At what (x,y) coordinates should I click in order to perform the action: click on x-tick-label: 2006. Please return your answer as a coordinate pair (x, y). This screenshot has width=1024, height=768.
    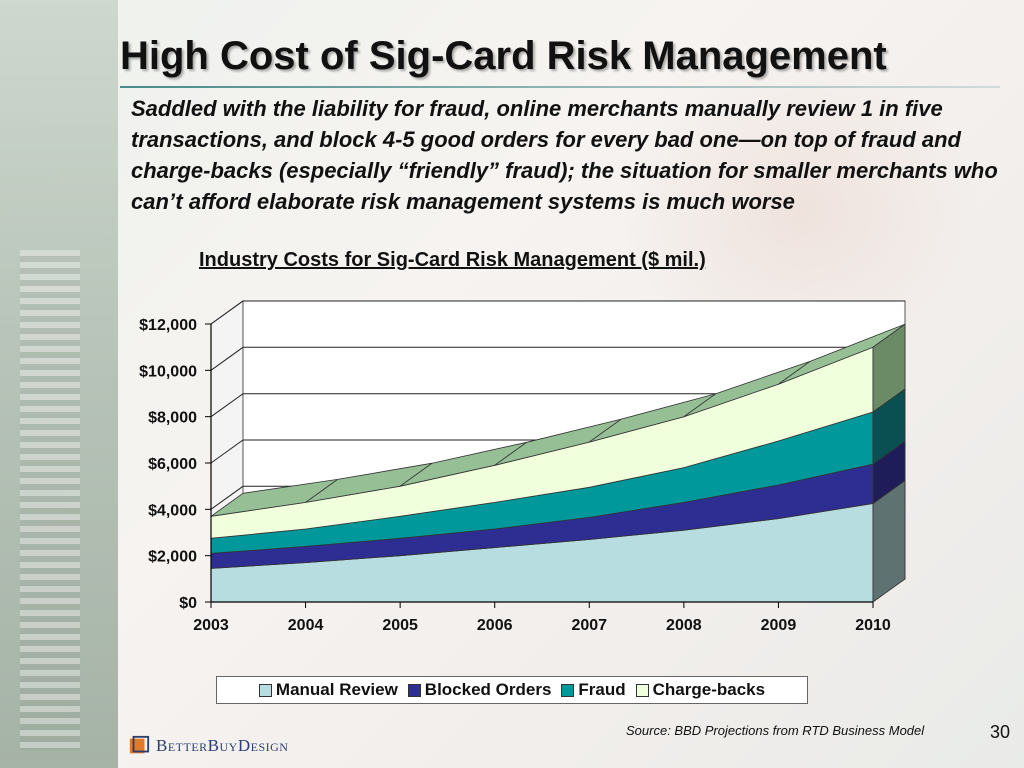
    Looking at the image, I should click on (495, 625).